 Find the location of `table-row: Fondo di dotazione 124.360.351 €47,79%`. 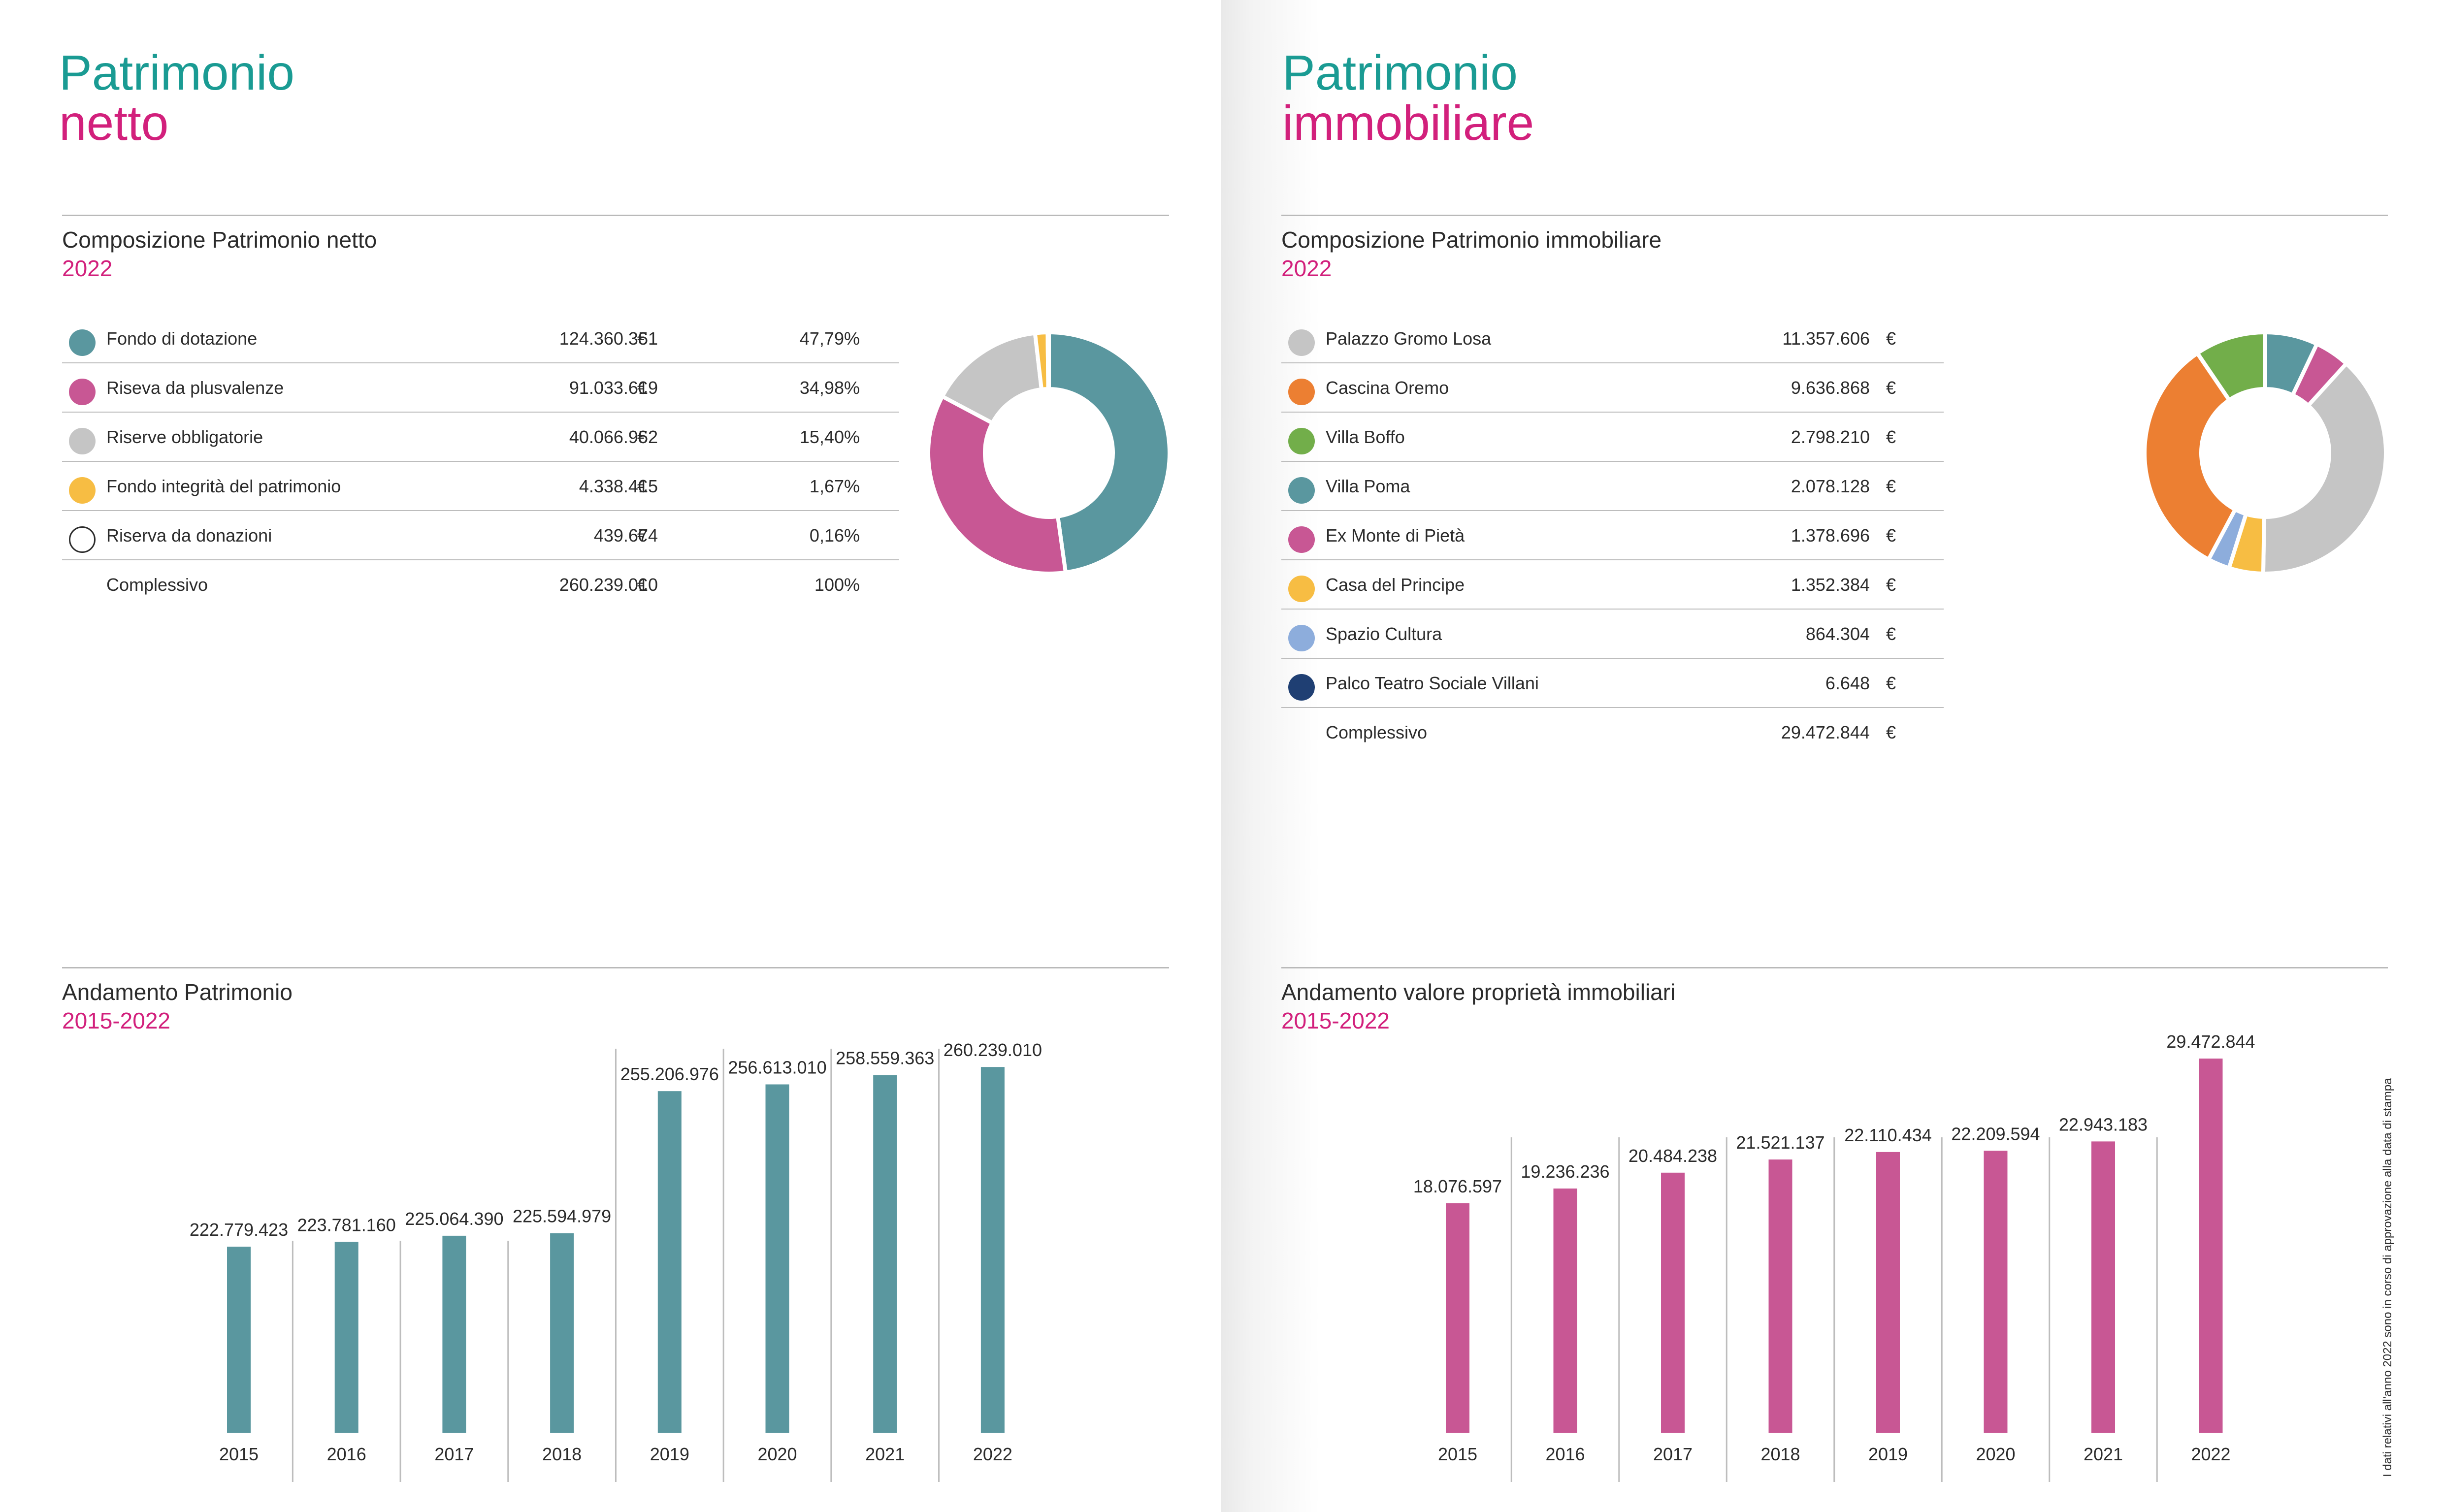

table-row: Fondo di dotazione 124.360.351 €47,79% is located at coordinates (481, 338).